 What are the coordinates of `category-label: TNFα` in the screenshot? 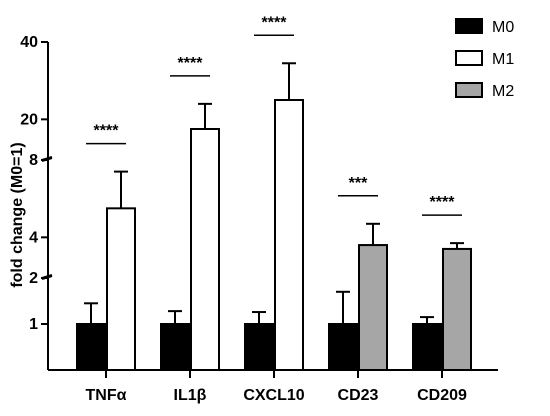 It's located at (106, 395).